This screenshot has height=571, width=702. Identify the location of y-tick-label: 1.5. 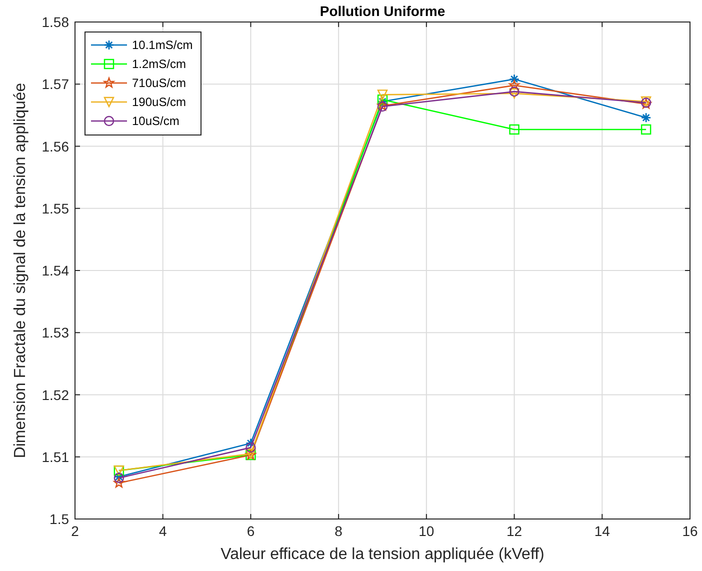
(60, 519).